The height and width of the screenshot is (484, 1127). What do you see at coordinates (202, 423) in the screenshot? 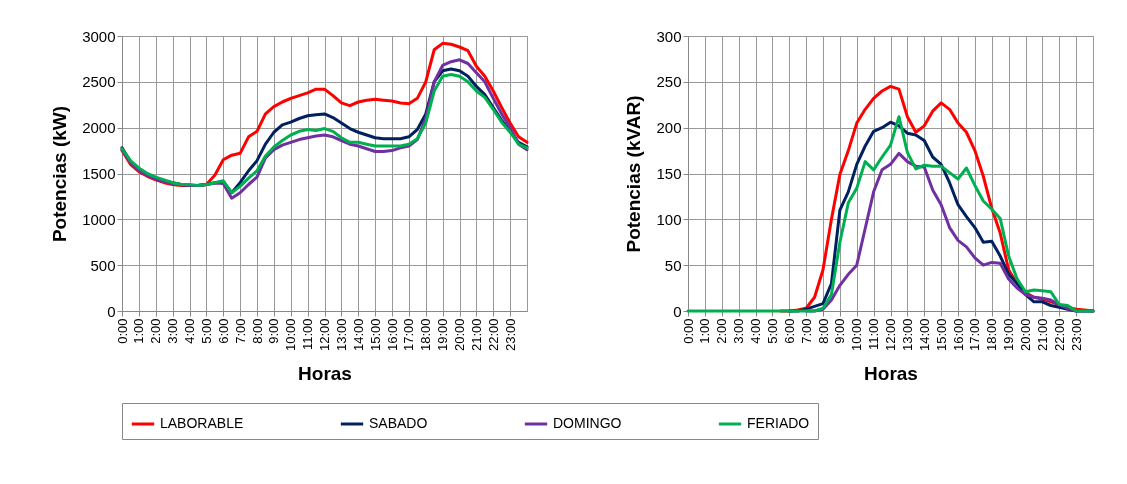
I see `legend-label: LABORABLE` at bounding box center [202, 423].